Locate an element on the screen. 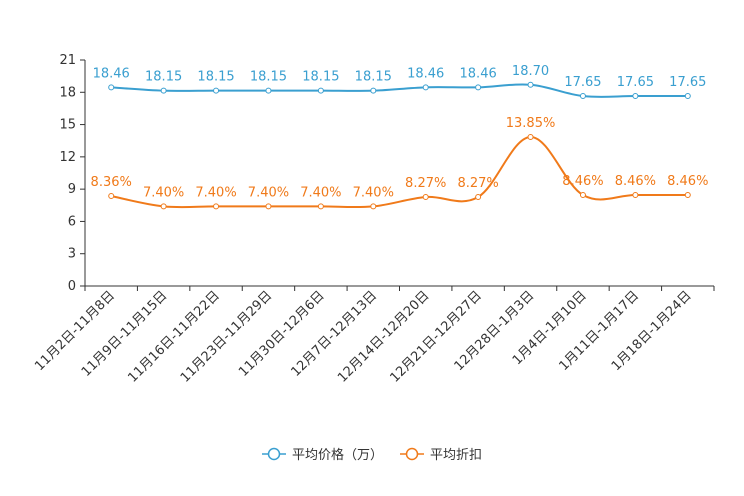  data-label: 13.85% is located at coordinates (531, 123).